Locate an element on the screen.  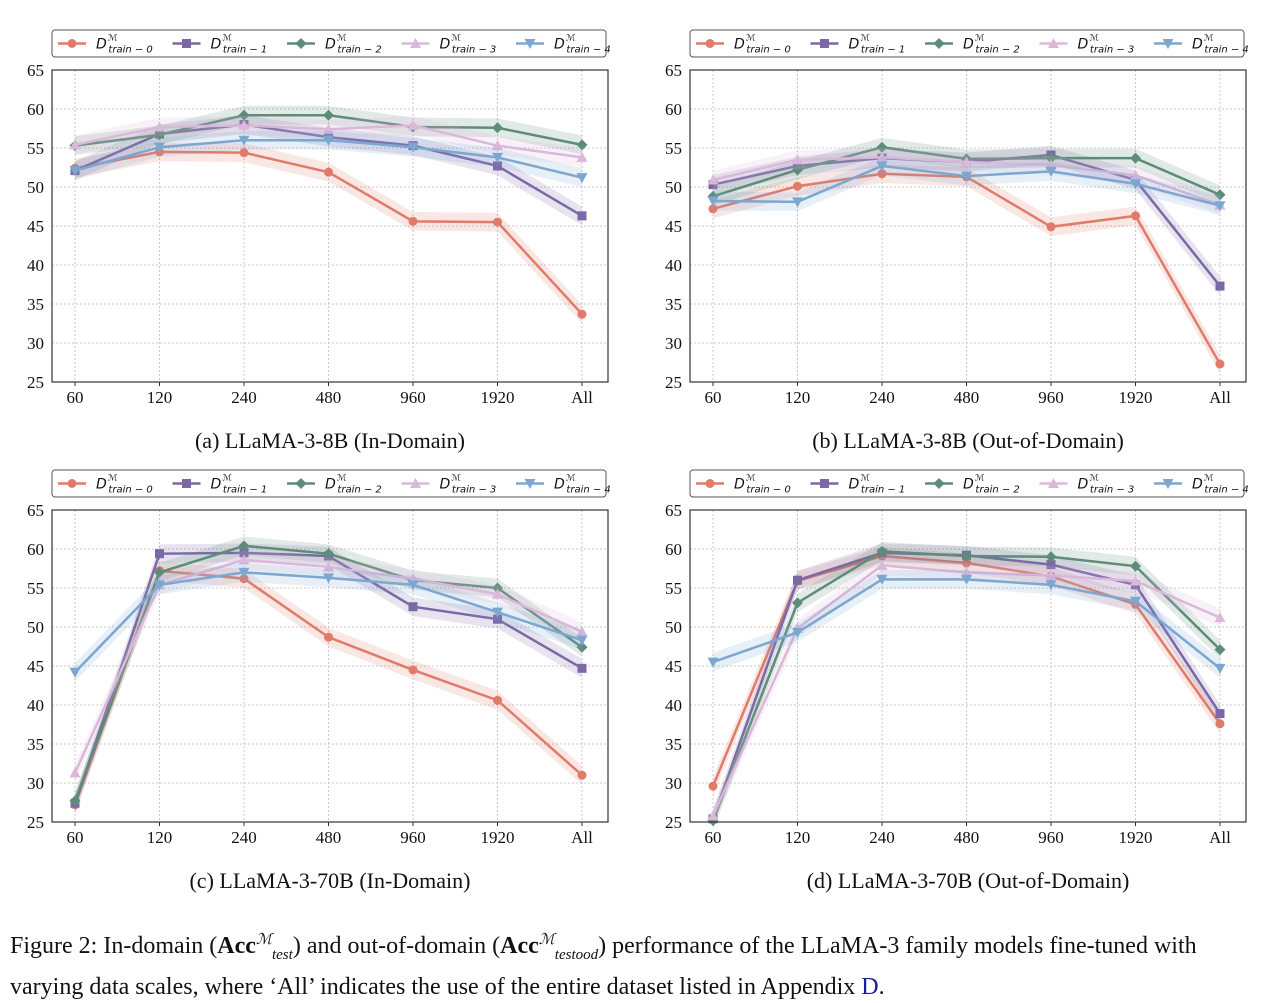
appendix-link: D is located at coordinates (870, 986).